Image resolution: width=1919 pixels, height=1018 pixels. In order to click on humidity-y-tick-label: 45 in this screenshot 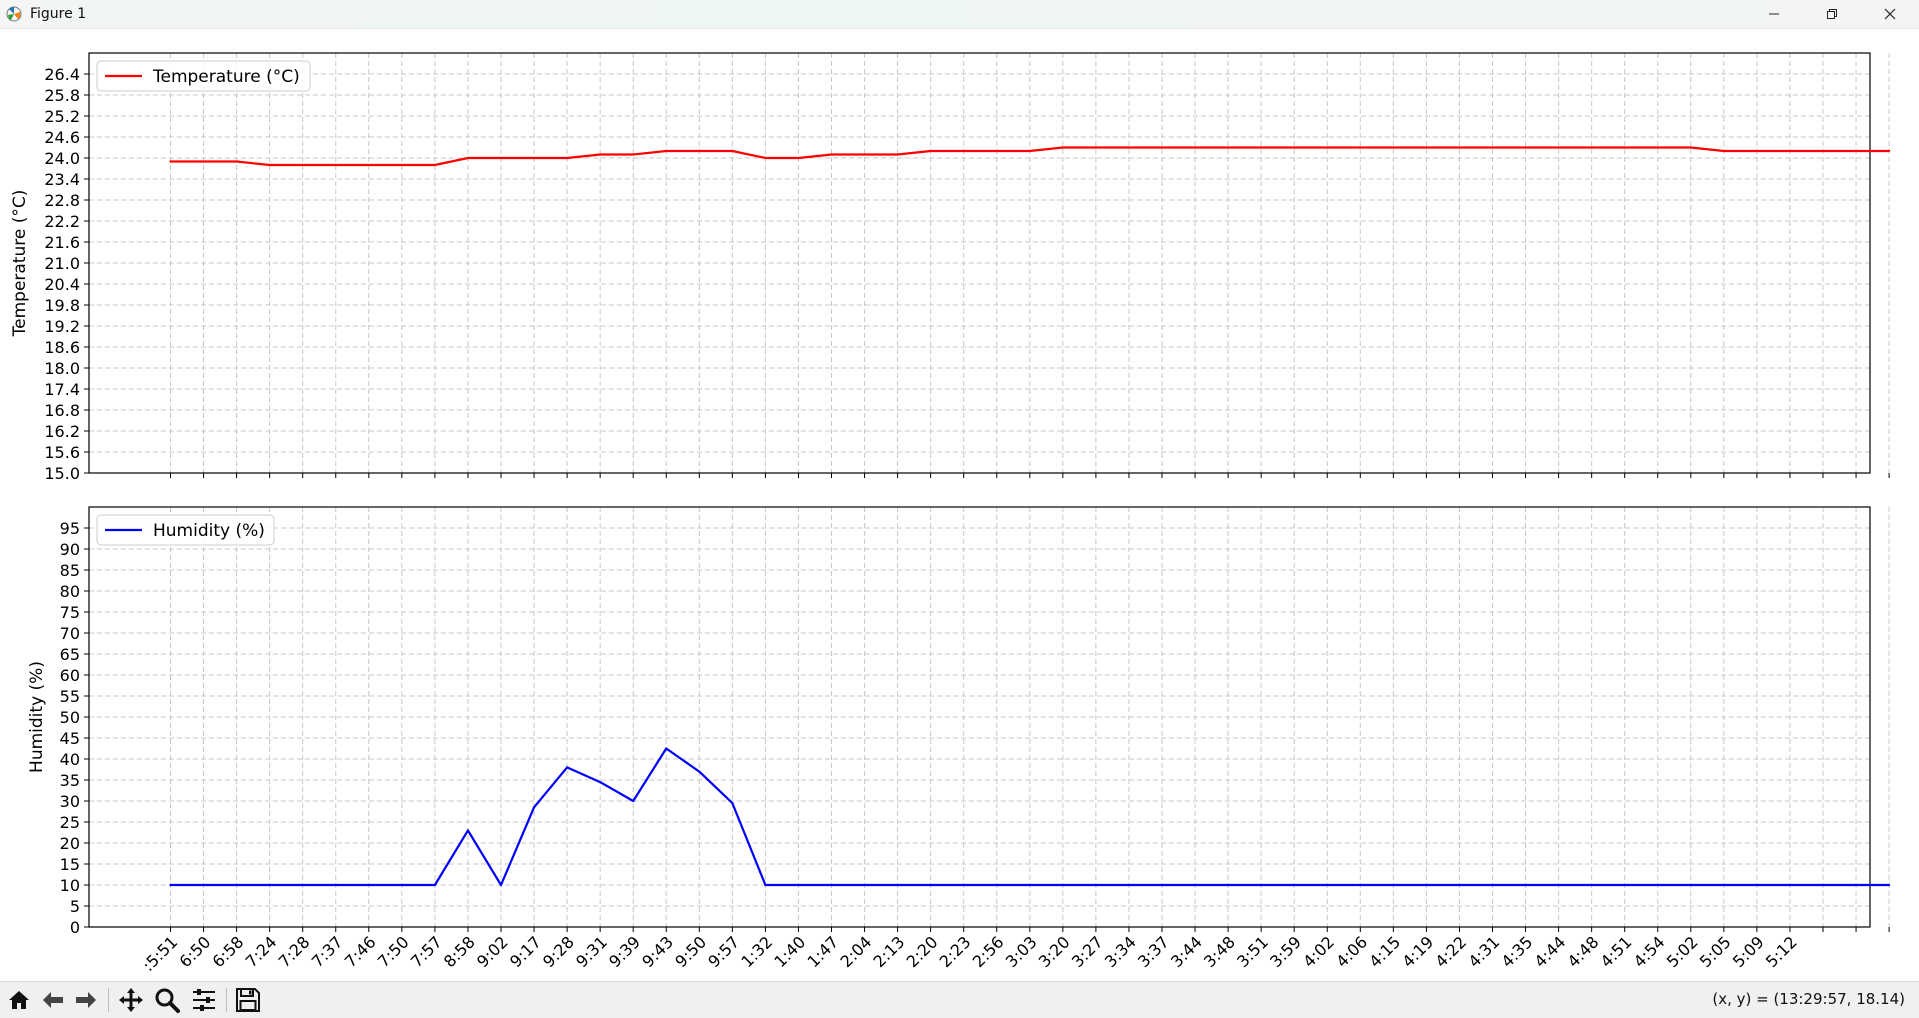, I will do `click(70, 738)`.